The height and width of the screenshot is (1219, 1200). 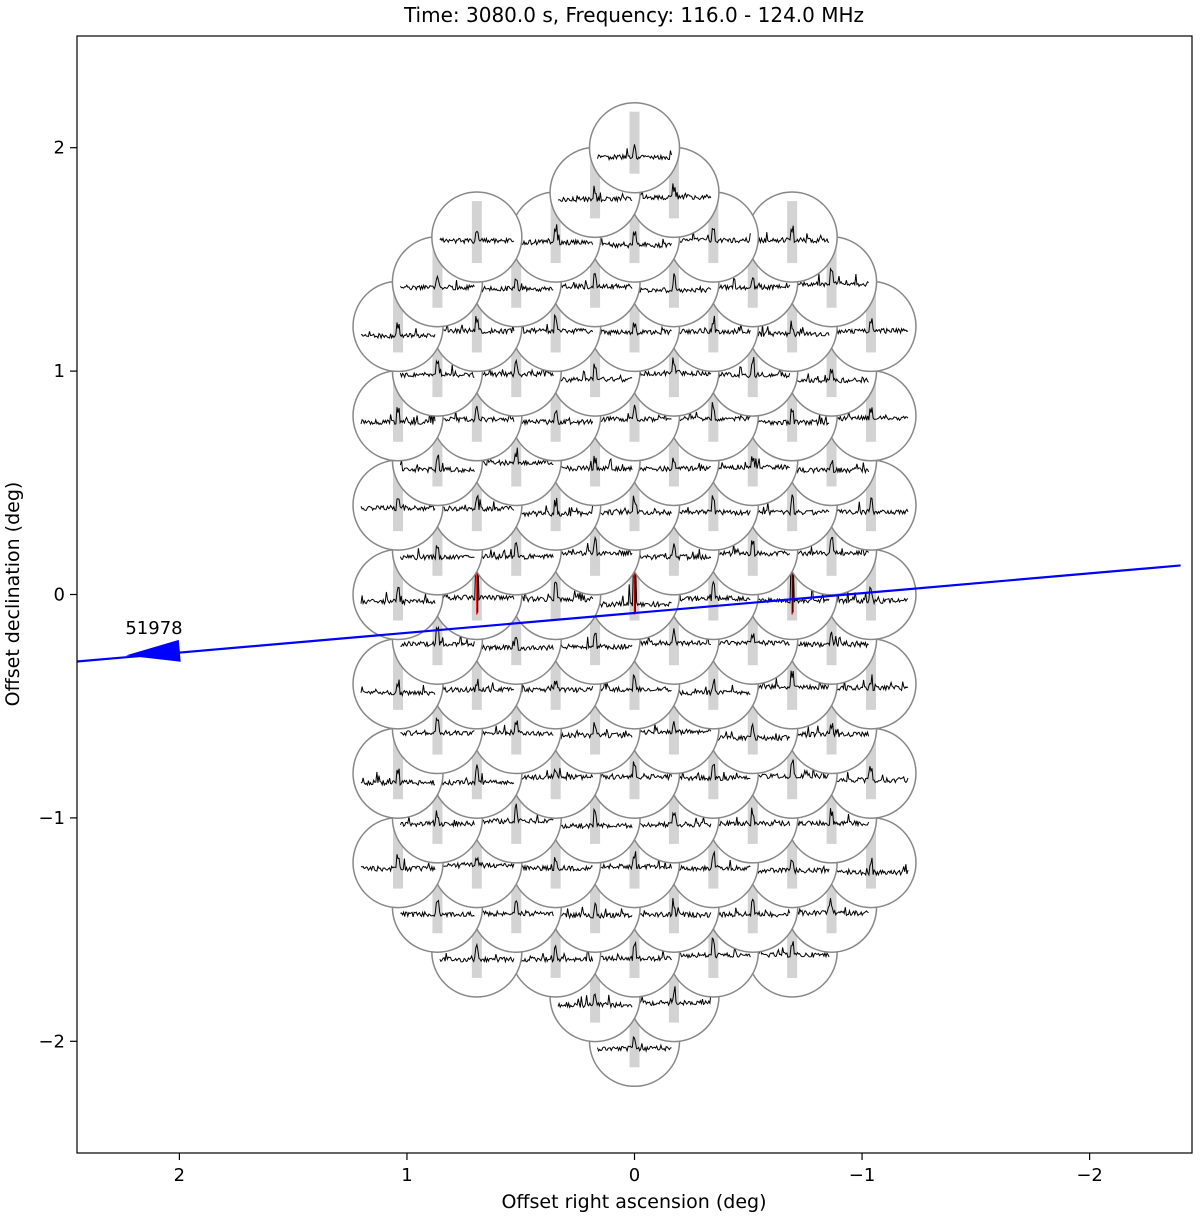 I want to click on y-tick-label: −2, so click(x=51, y=1041).